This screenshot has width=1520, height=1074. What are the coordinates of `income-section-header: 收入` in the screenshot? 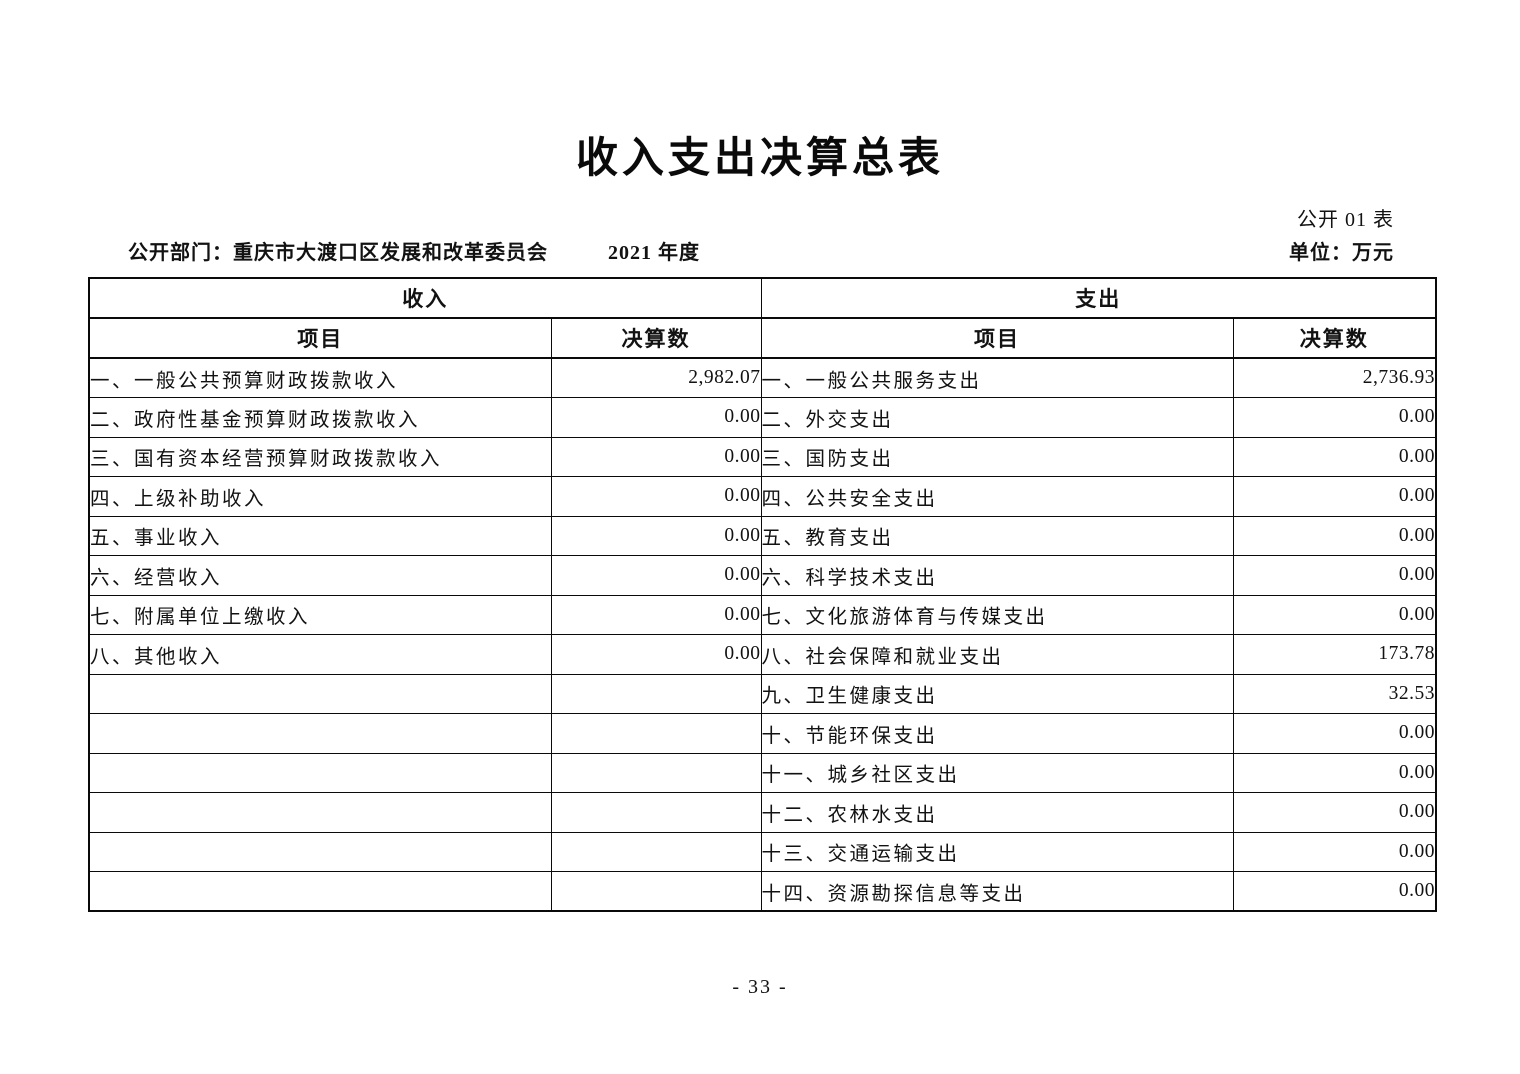 It's located at (425, 298).